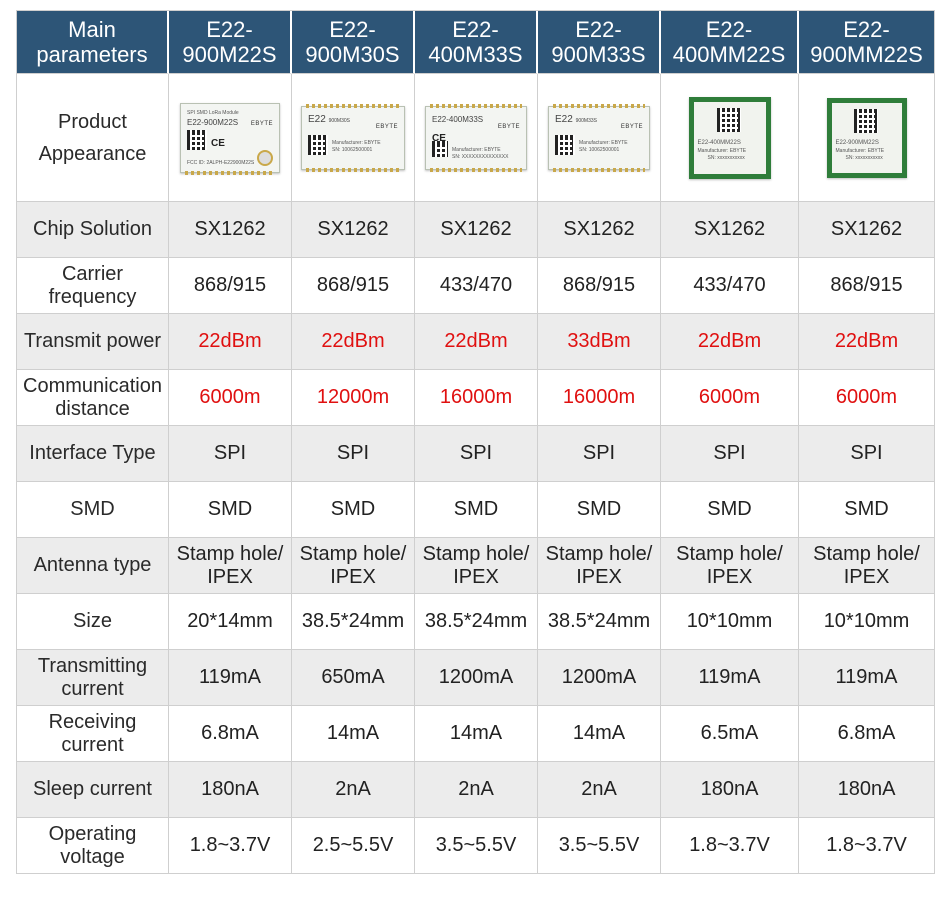  What do you see at coordinates (93, 790) in the screenshot?
I see `param-label: Sleep current` at bounding box center [93, 790].